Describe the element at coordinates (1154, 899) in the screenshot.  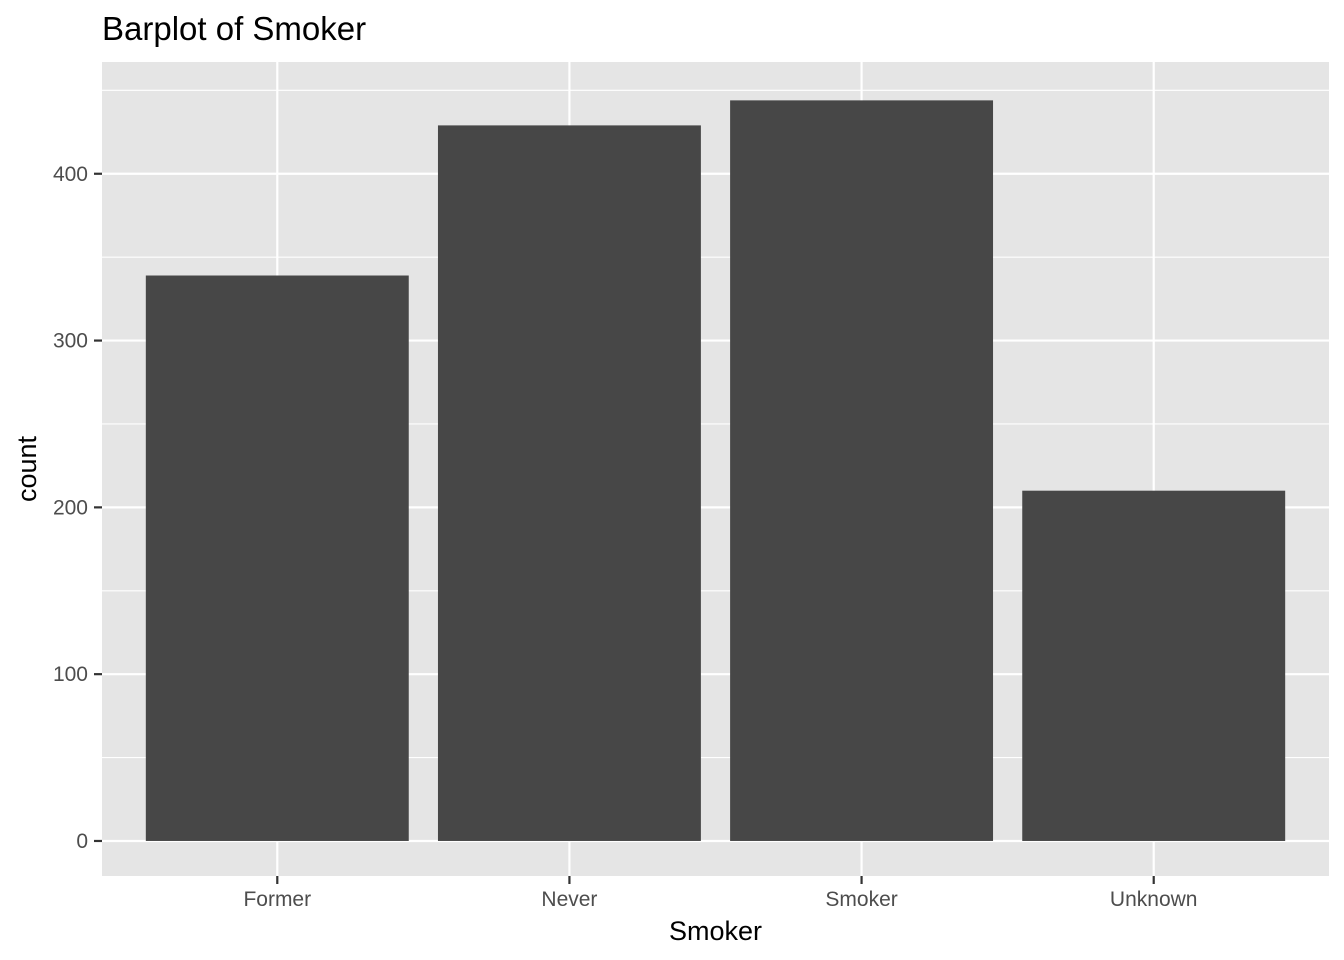
I see `x-tick-label: Unknown` at that location.